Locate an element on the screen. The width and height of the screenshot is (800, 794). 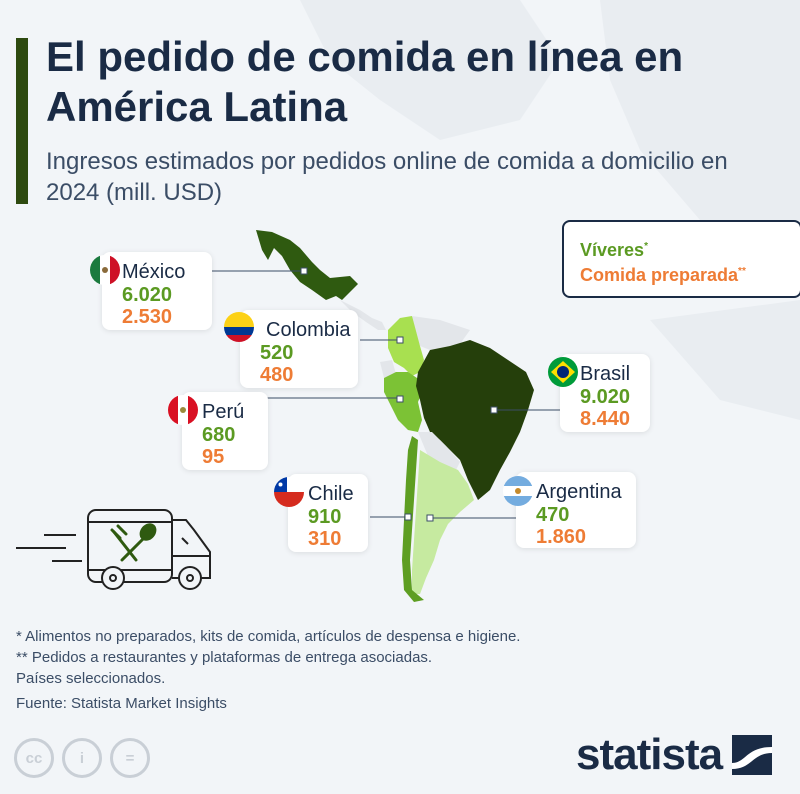
flag-chile-icon is located at coordinates (289, 492).